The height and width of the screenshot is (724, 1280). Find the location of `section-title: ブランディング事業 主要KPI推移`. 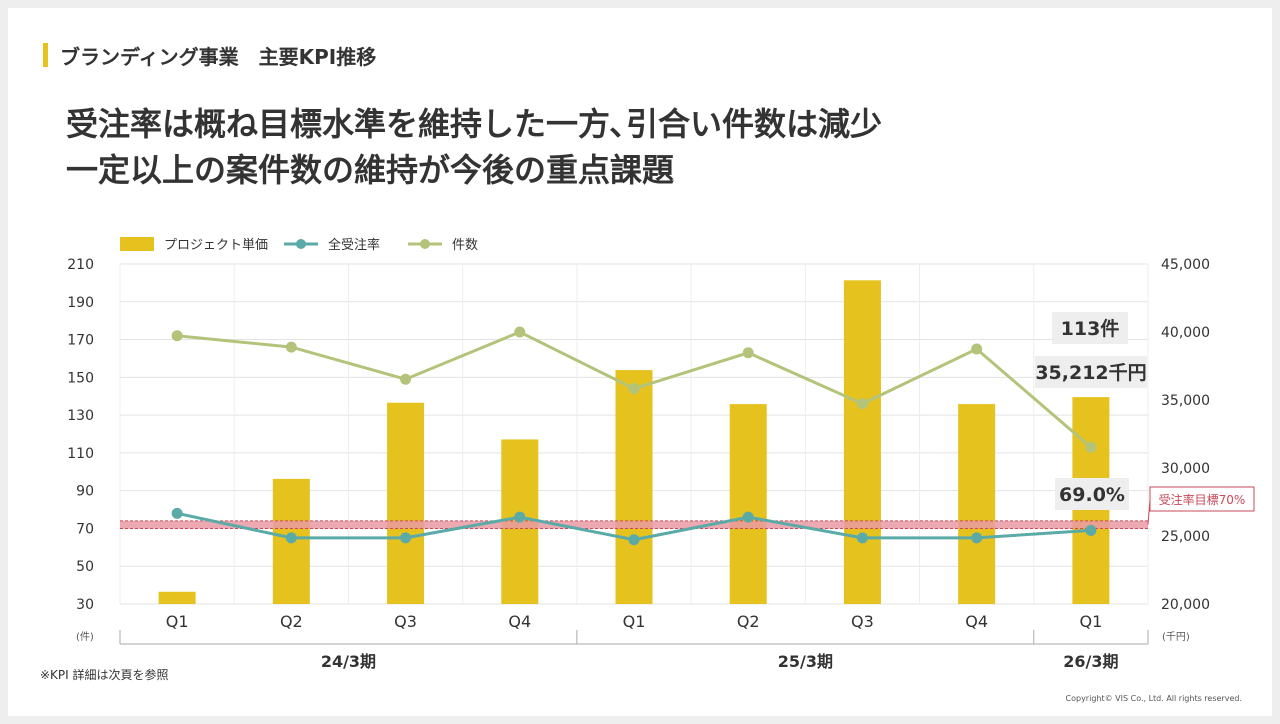

section-title: ブランディング事業 主要KPI推移 is located at coordinates (218, 57).